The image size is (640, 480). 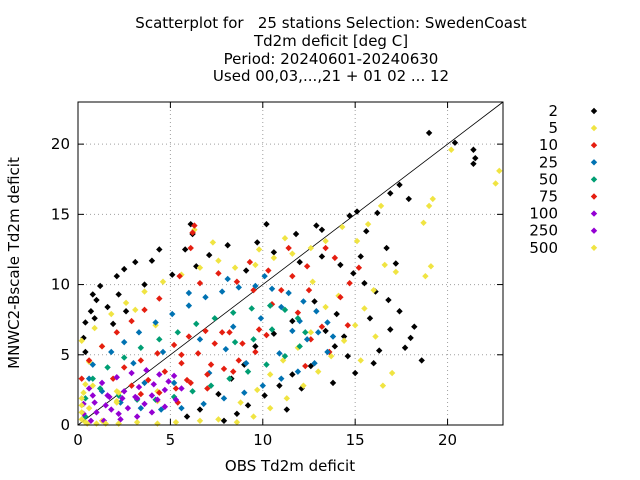 I want to click on legend-label: 5, so click(x=553, y=128).